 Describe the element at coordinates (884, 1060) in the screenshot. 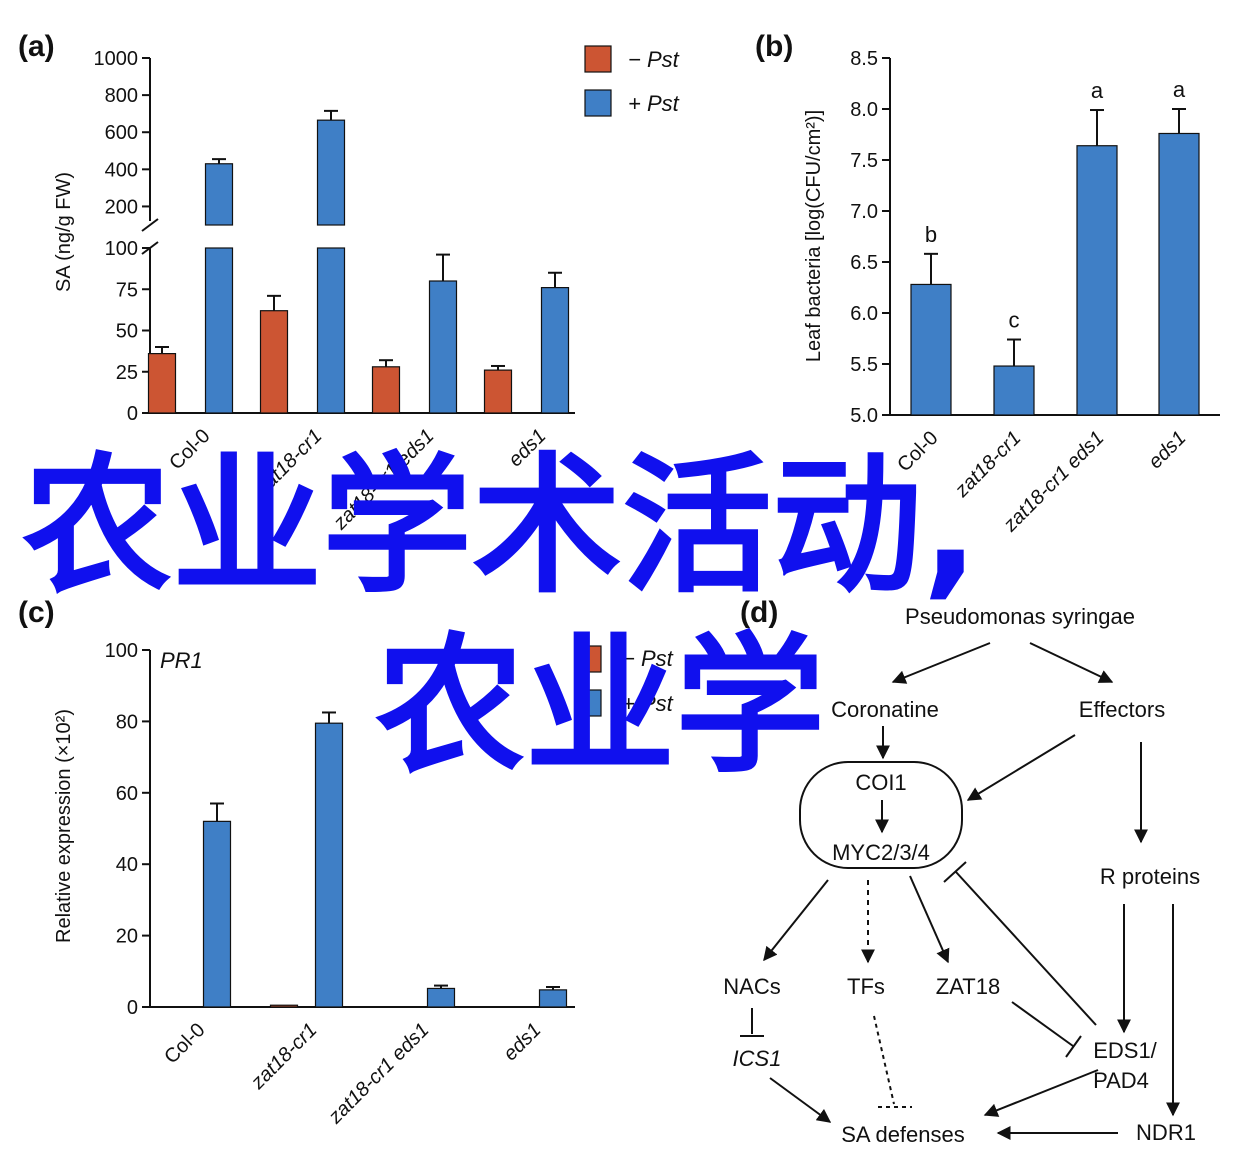

I see `inhibit-tfs-sa` at that location.